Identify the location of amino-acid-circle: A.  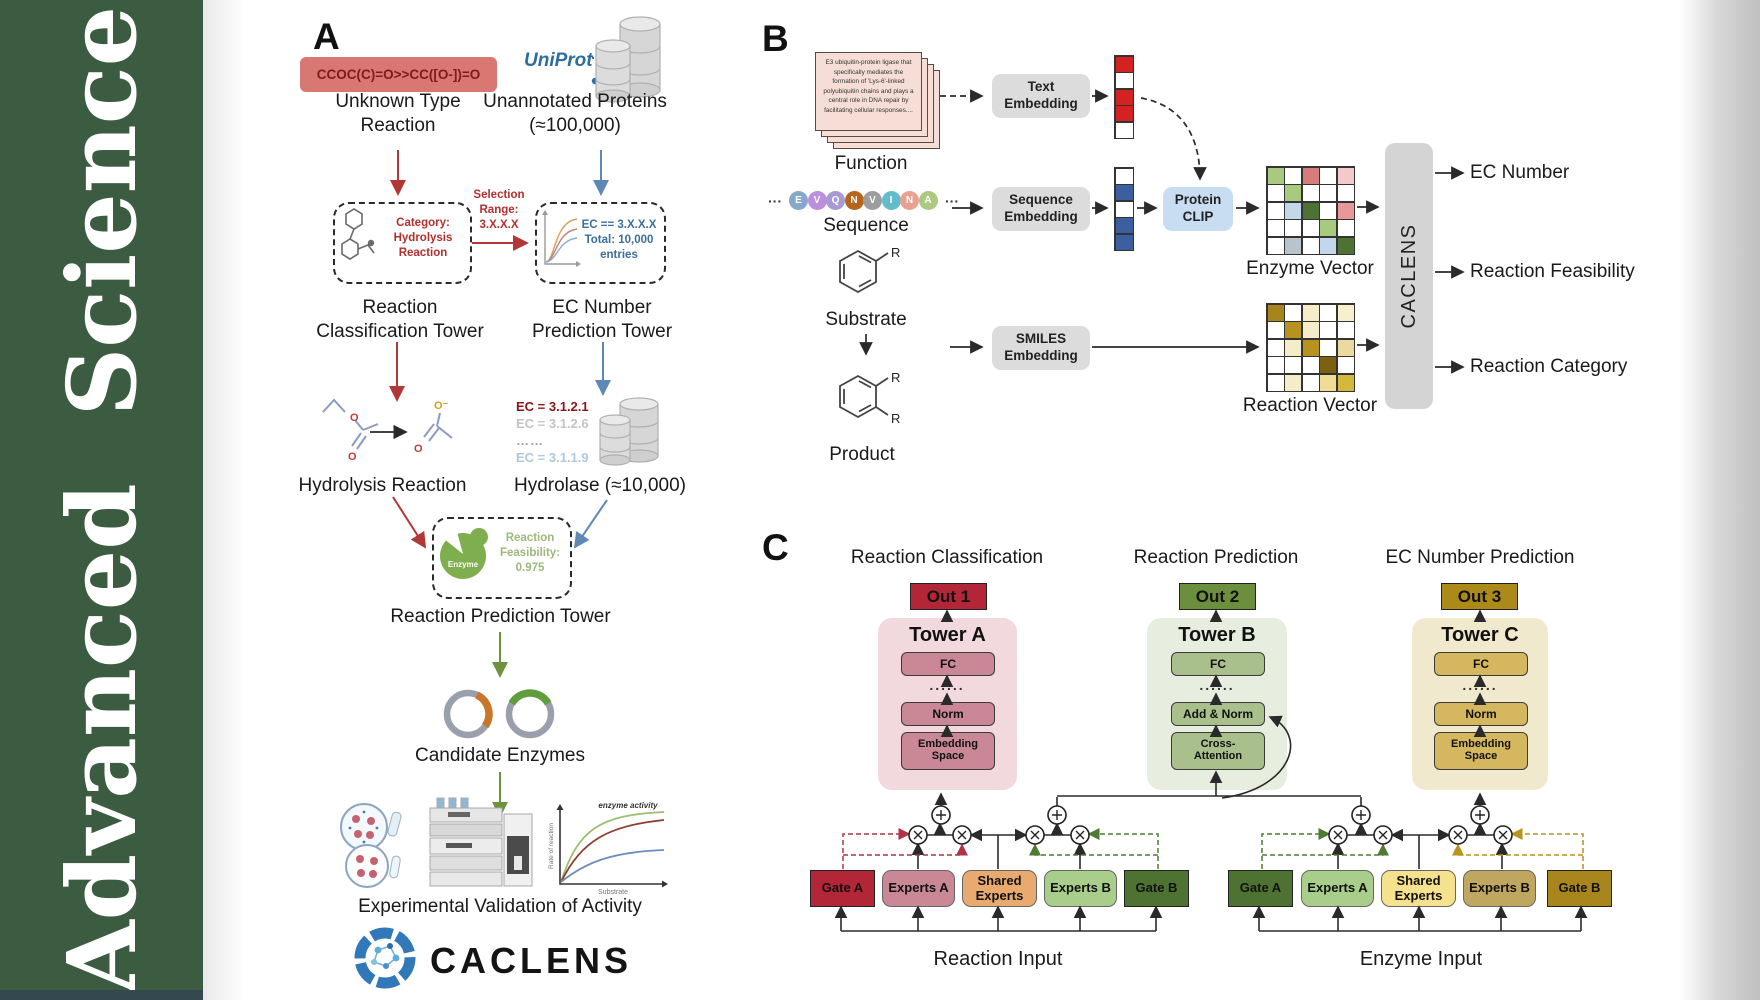
(928, 200).